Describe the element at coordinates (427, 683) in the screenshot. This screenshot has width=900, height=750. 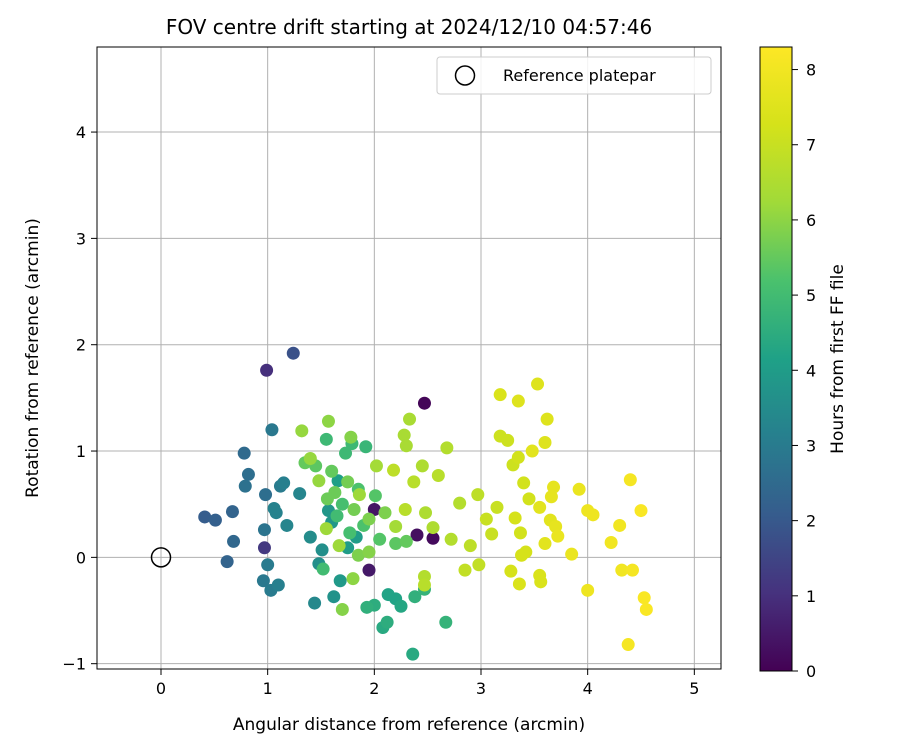
I see `x-axis-ticks: 0 1 2 3 4 5` at that location.